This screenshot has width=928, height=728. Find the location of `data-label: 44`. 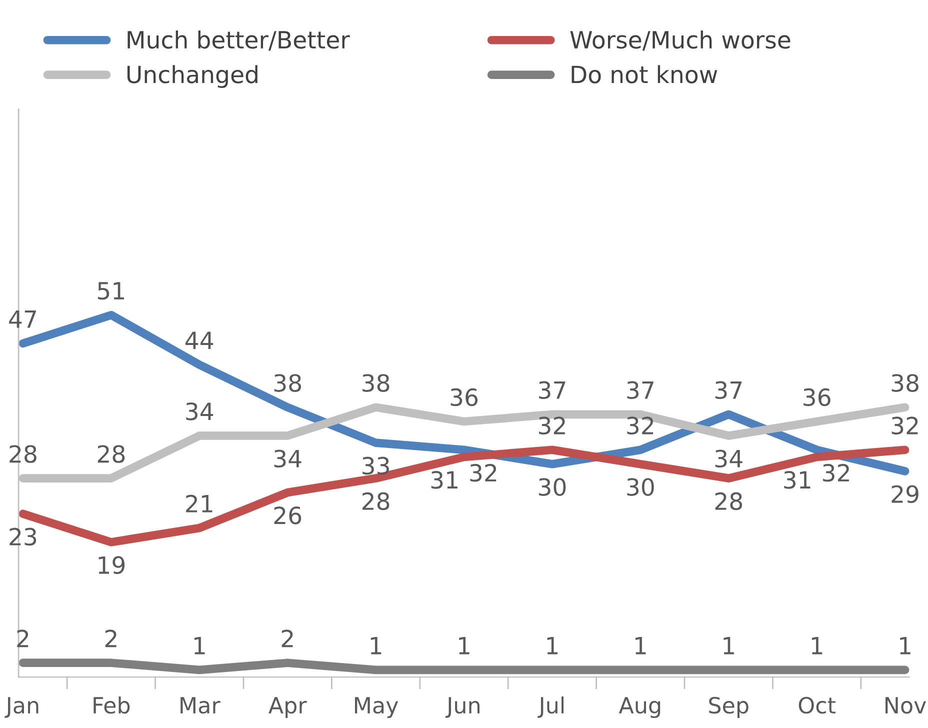

data-label: 44 is located at coordinates (200, 341).